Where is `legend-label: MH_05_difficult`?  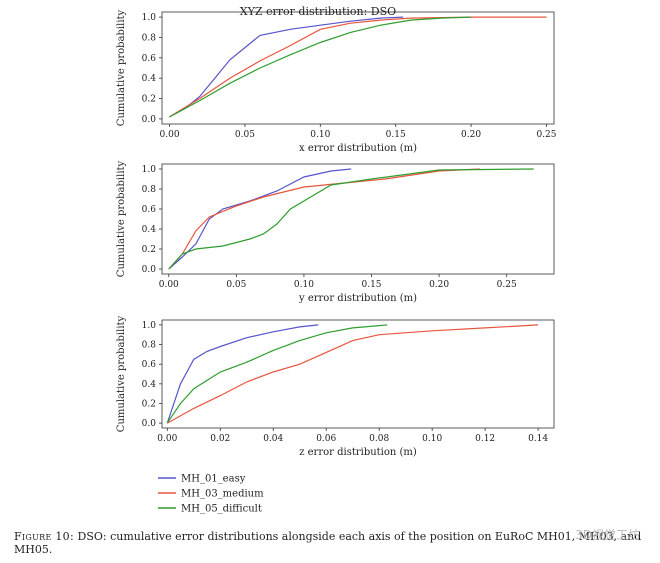
legend-label: MH_05_difficult is located at coordinates (221, 509).